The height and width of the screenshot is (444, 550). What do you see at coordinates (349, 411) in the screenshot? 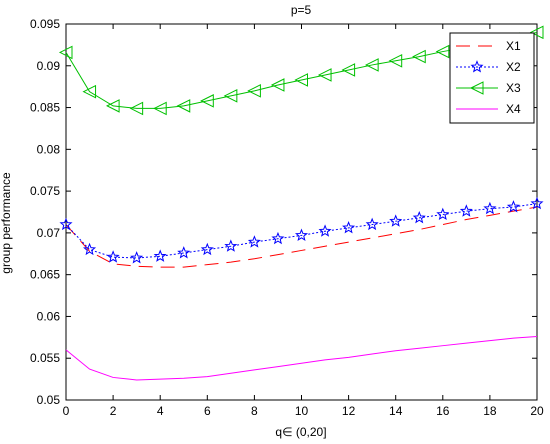
I see `x-tick-label: 12` at bounding box center [349, 411].